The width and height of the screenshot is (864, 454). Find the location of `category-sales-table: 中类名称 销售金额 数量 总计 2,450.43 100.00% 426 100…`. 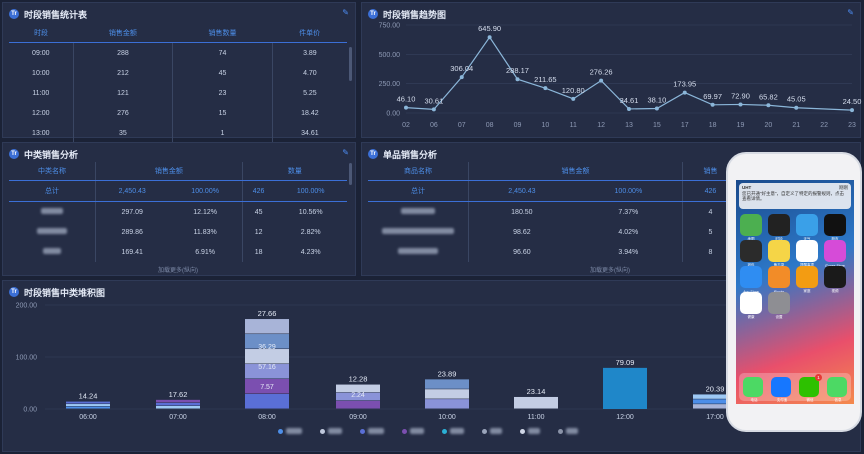

category-sales-table: 中类名称 销售金额 数量 总计 2,450.43 100.00% 426 100… is located at coordinates (178, 212).